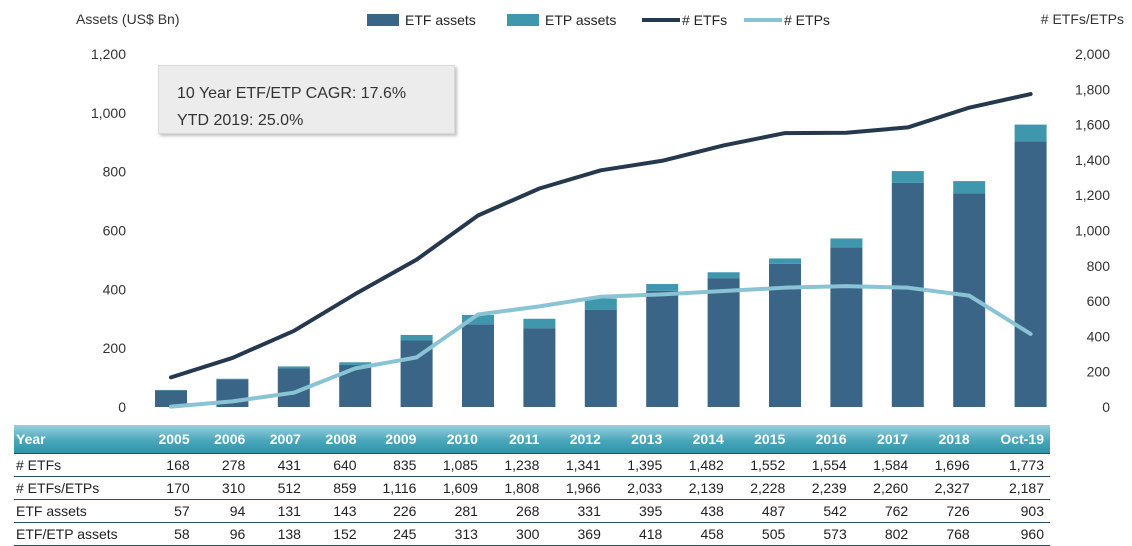 This screenshot has width=1132, height=546. Describe the element at coordinates (575, 439) in the screenshot. I see `table-header-cell: 2012` at that location.